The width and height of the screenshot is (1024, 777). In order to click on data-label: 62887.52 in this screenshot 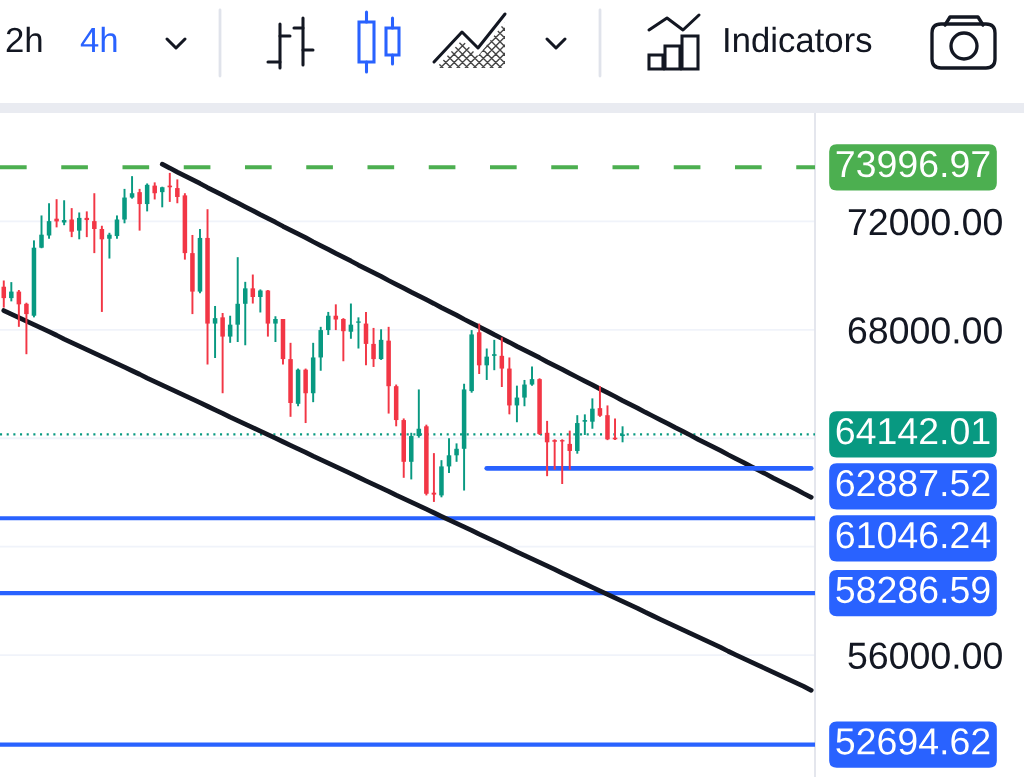, I will do `click(913, 483)`.